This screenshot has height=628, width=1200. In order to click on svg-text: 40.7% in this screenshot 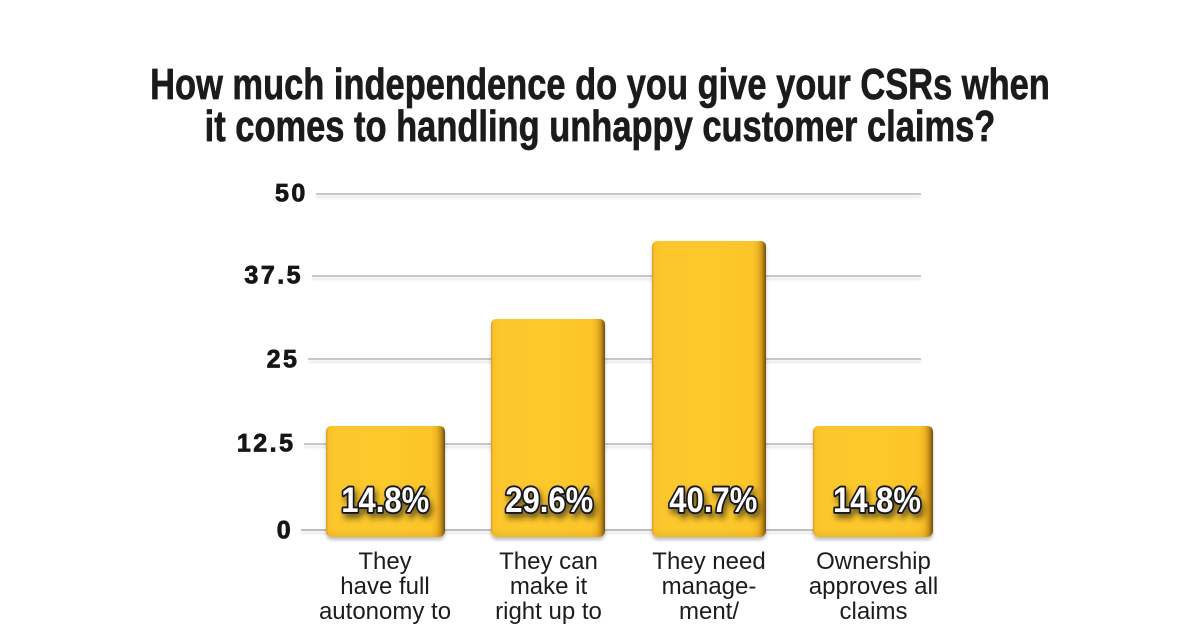, I will do `click(713, 500)`.